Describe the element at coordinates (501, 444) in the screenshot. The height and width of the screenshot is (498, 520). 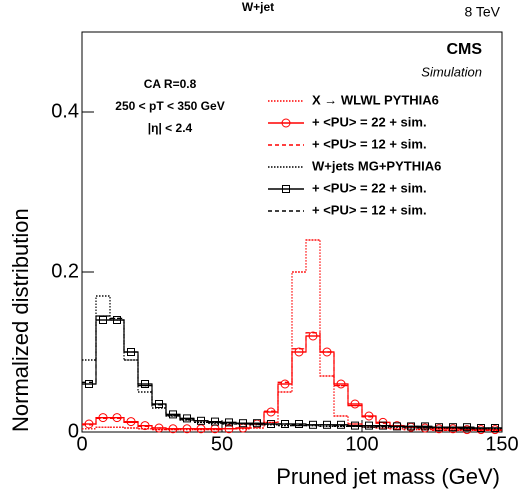
I see `x-tick-label: 150` at that location.